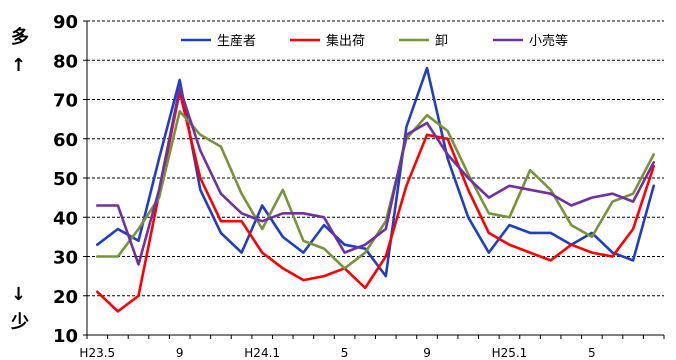 The width and height of the screenshot is (676, 360). What do you see at coordinates (592, 353) in the screenshot?
I see `x-tick-24: 5` at bounding box center [592, 353].